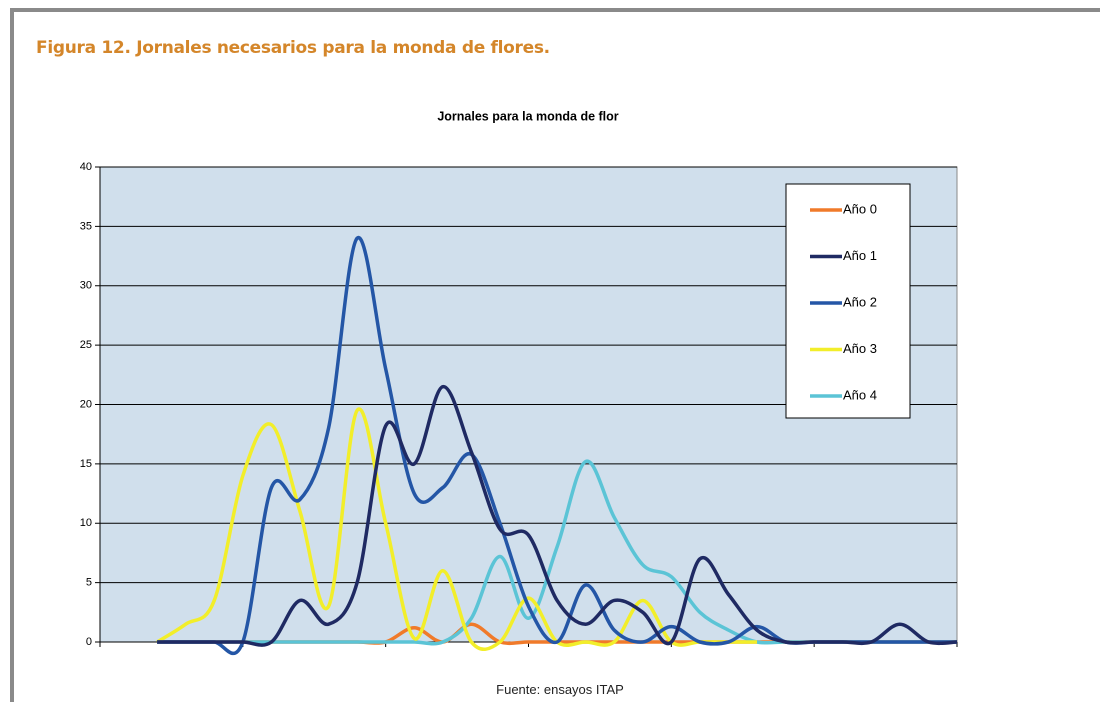 This screenshot has width=1100, height=702. I want to click on y-tick-label: 35, so click(86, 226).